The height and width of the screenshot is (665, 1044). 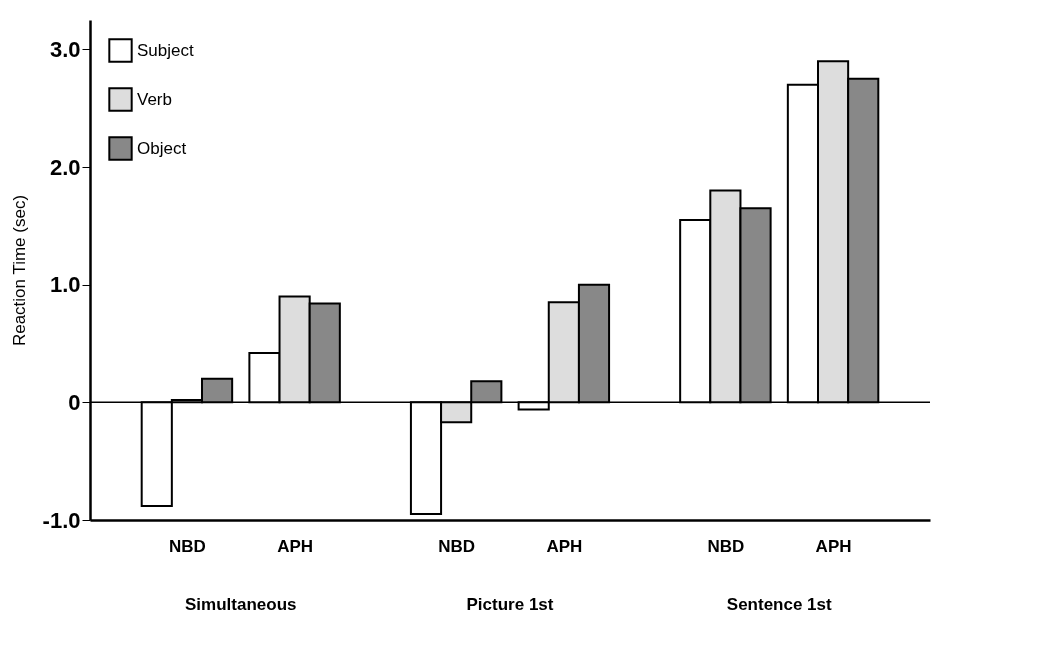 I want to click on y-tick-label: 0, so click(x=74, y=402).